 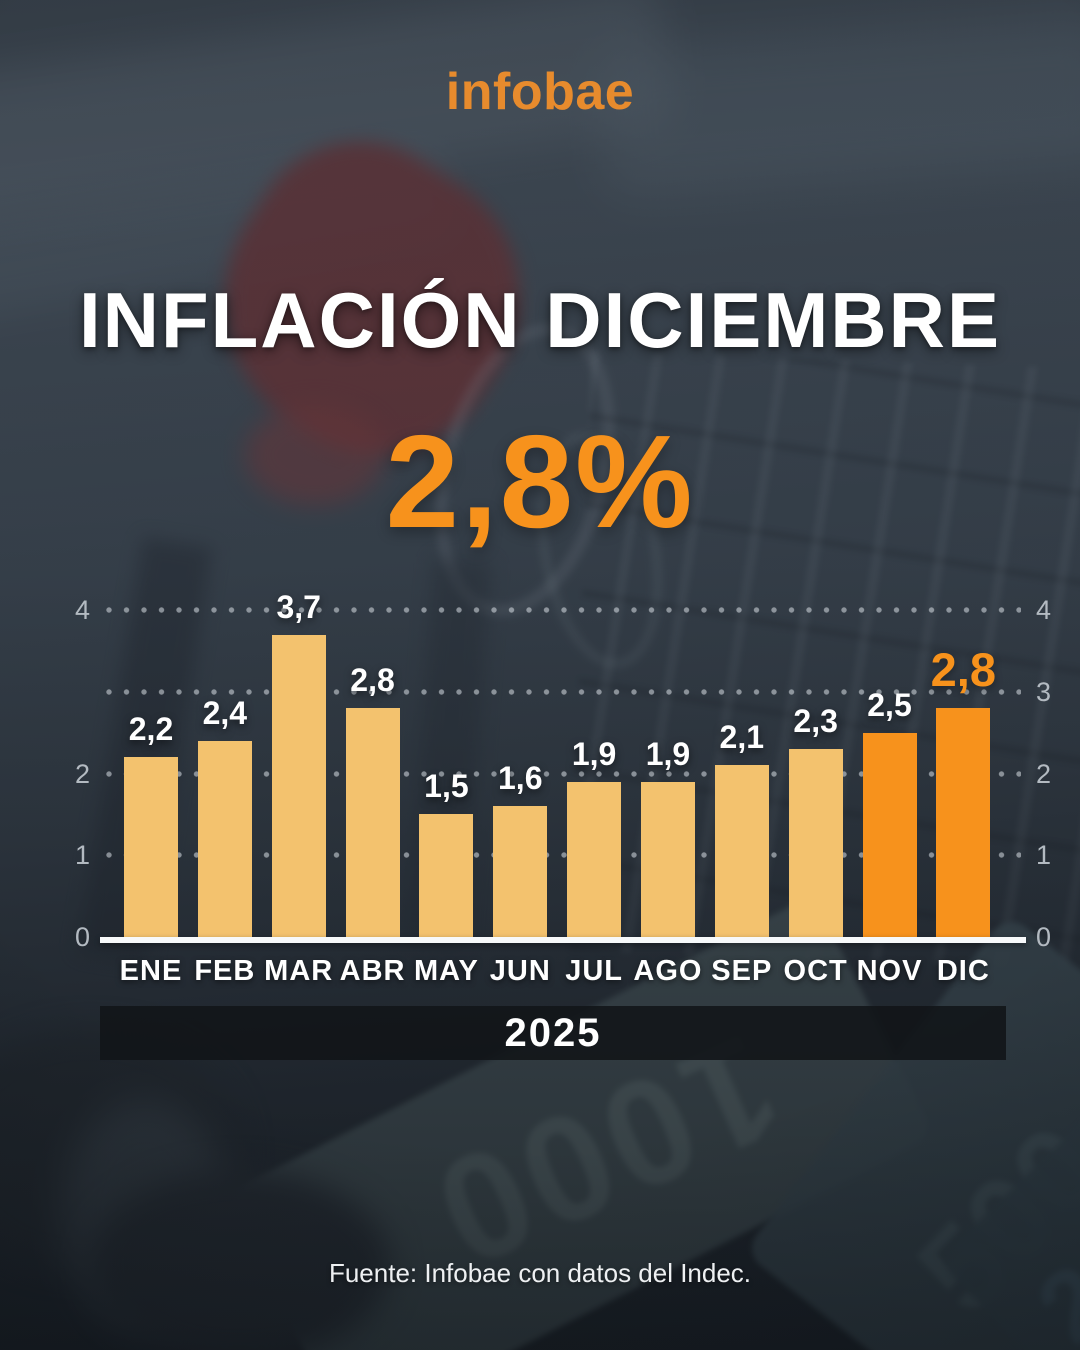 What do you see at coordinates (82, 937) in the screenshot?
I see `y-axis-tick-left-0: 0` at bounding box center [82, 937].